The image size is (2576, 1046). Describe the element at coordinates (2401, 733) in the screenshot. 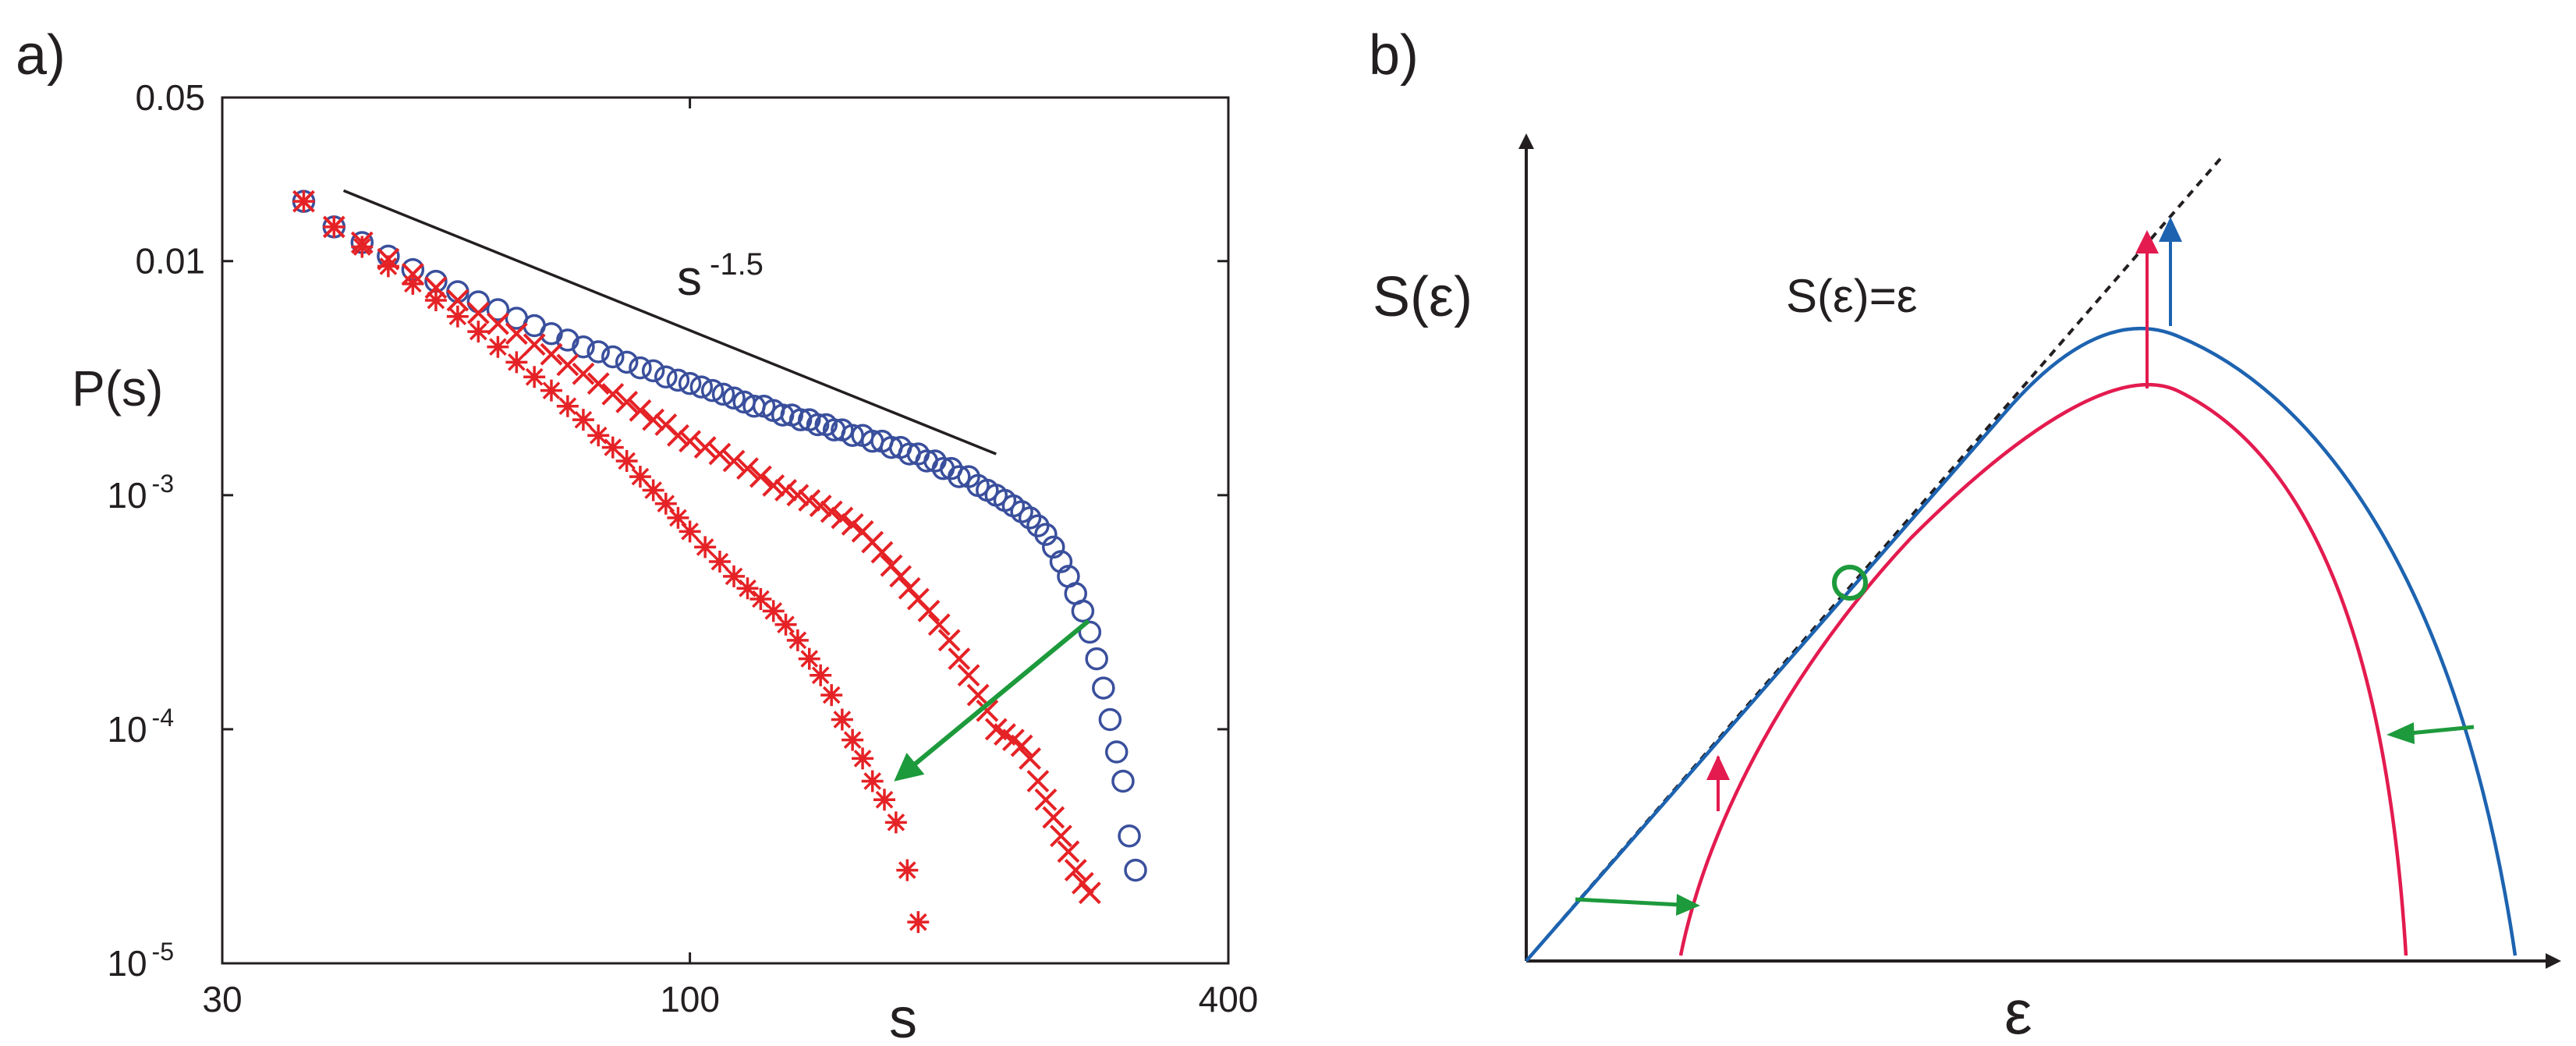

I see `green-arrowhead-right` at that location.